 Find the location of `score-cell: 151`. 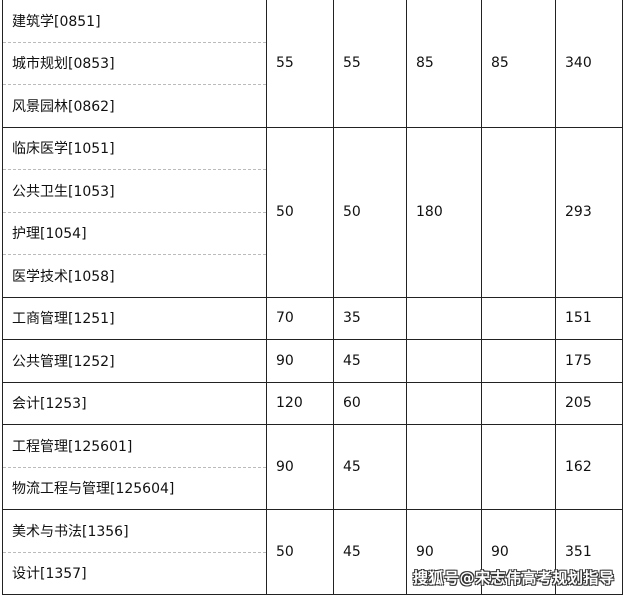

score-cell: 151 is located at coordinates (589, 318).